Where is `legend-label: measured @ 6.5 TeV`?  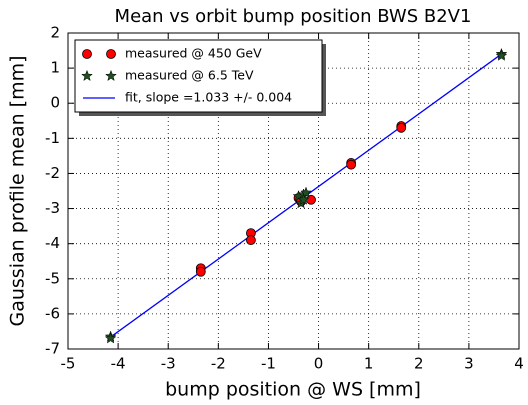
legend-label: measured @ 6.5 TeV is located at coordinates (189, 75).